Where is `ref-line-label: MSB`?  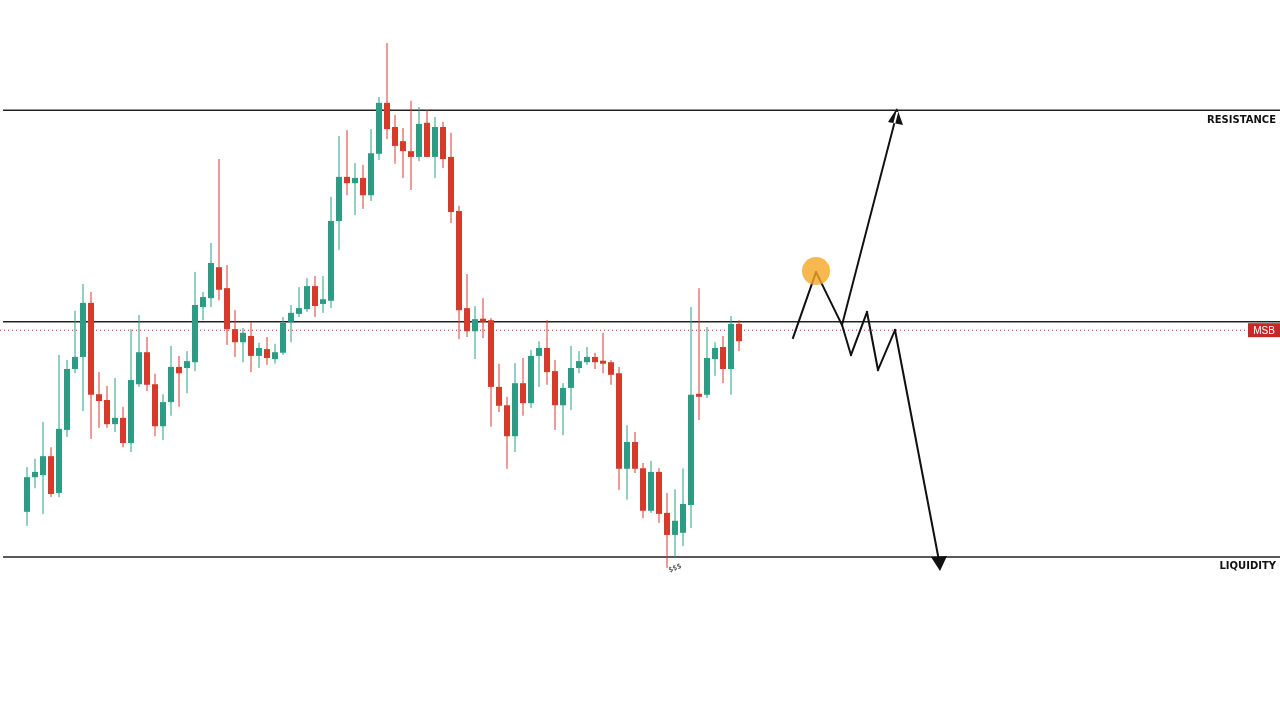 ref-line-label: MSB is located at coordinates (1264, 330).